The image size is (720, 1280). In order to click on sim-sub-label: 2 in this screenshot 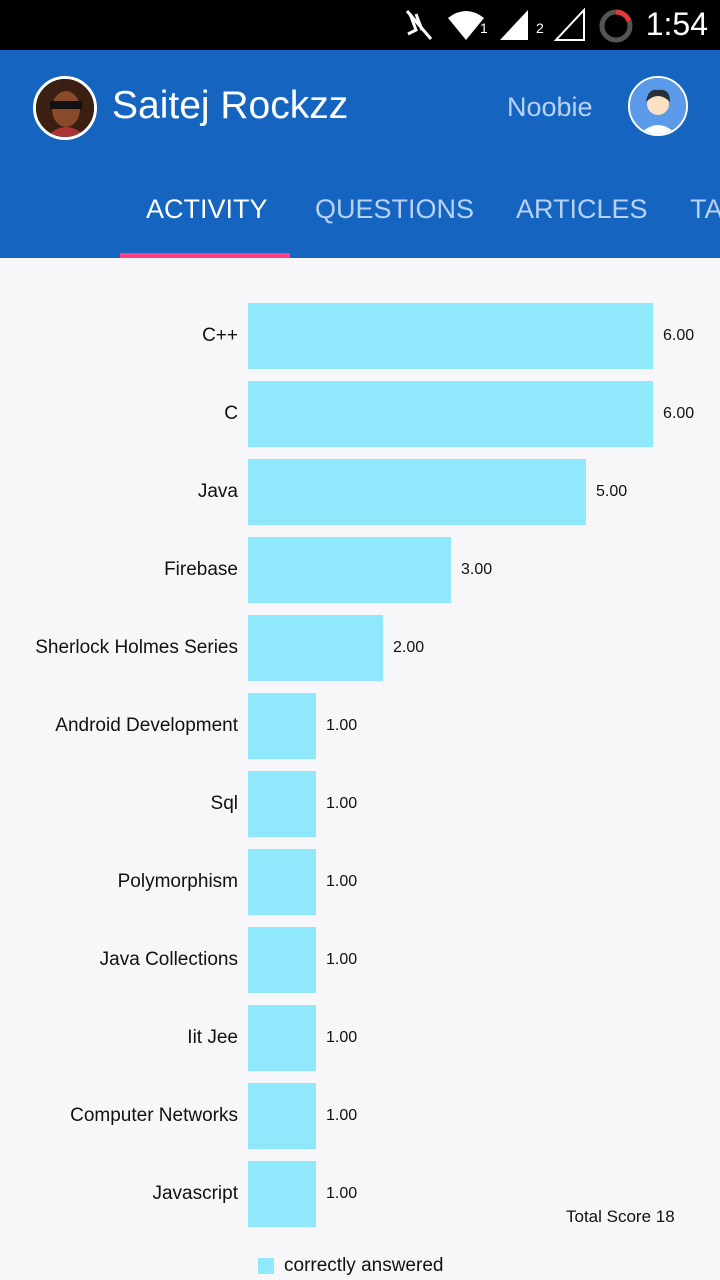, I will do `click(540, 28)`.